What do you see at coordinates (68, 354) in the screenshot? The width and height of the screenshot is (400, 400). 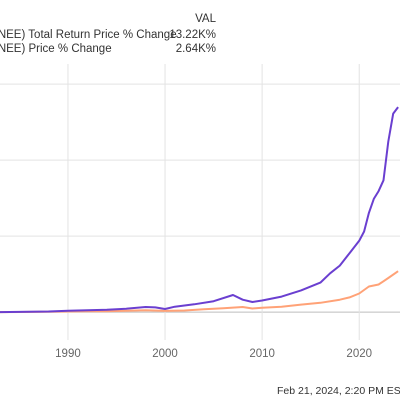 I see `x-tick-label: 1990` at bounding box center [68, 354].